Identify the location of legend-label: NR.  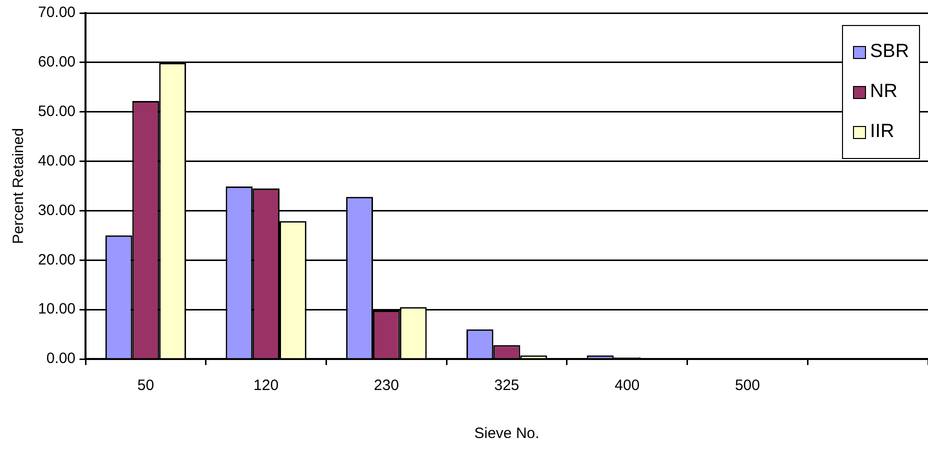
(884, 92).